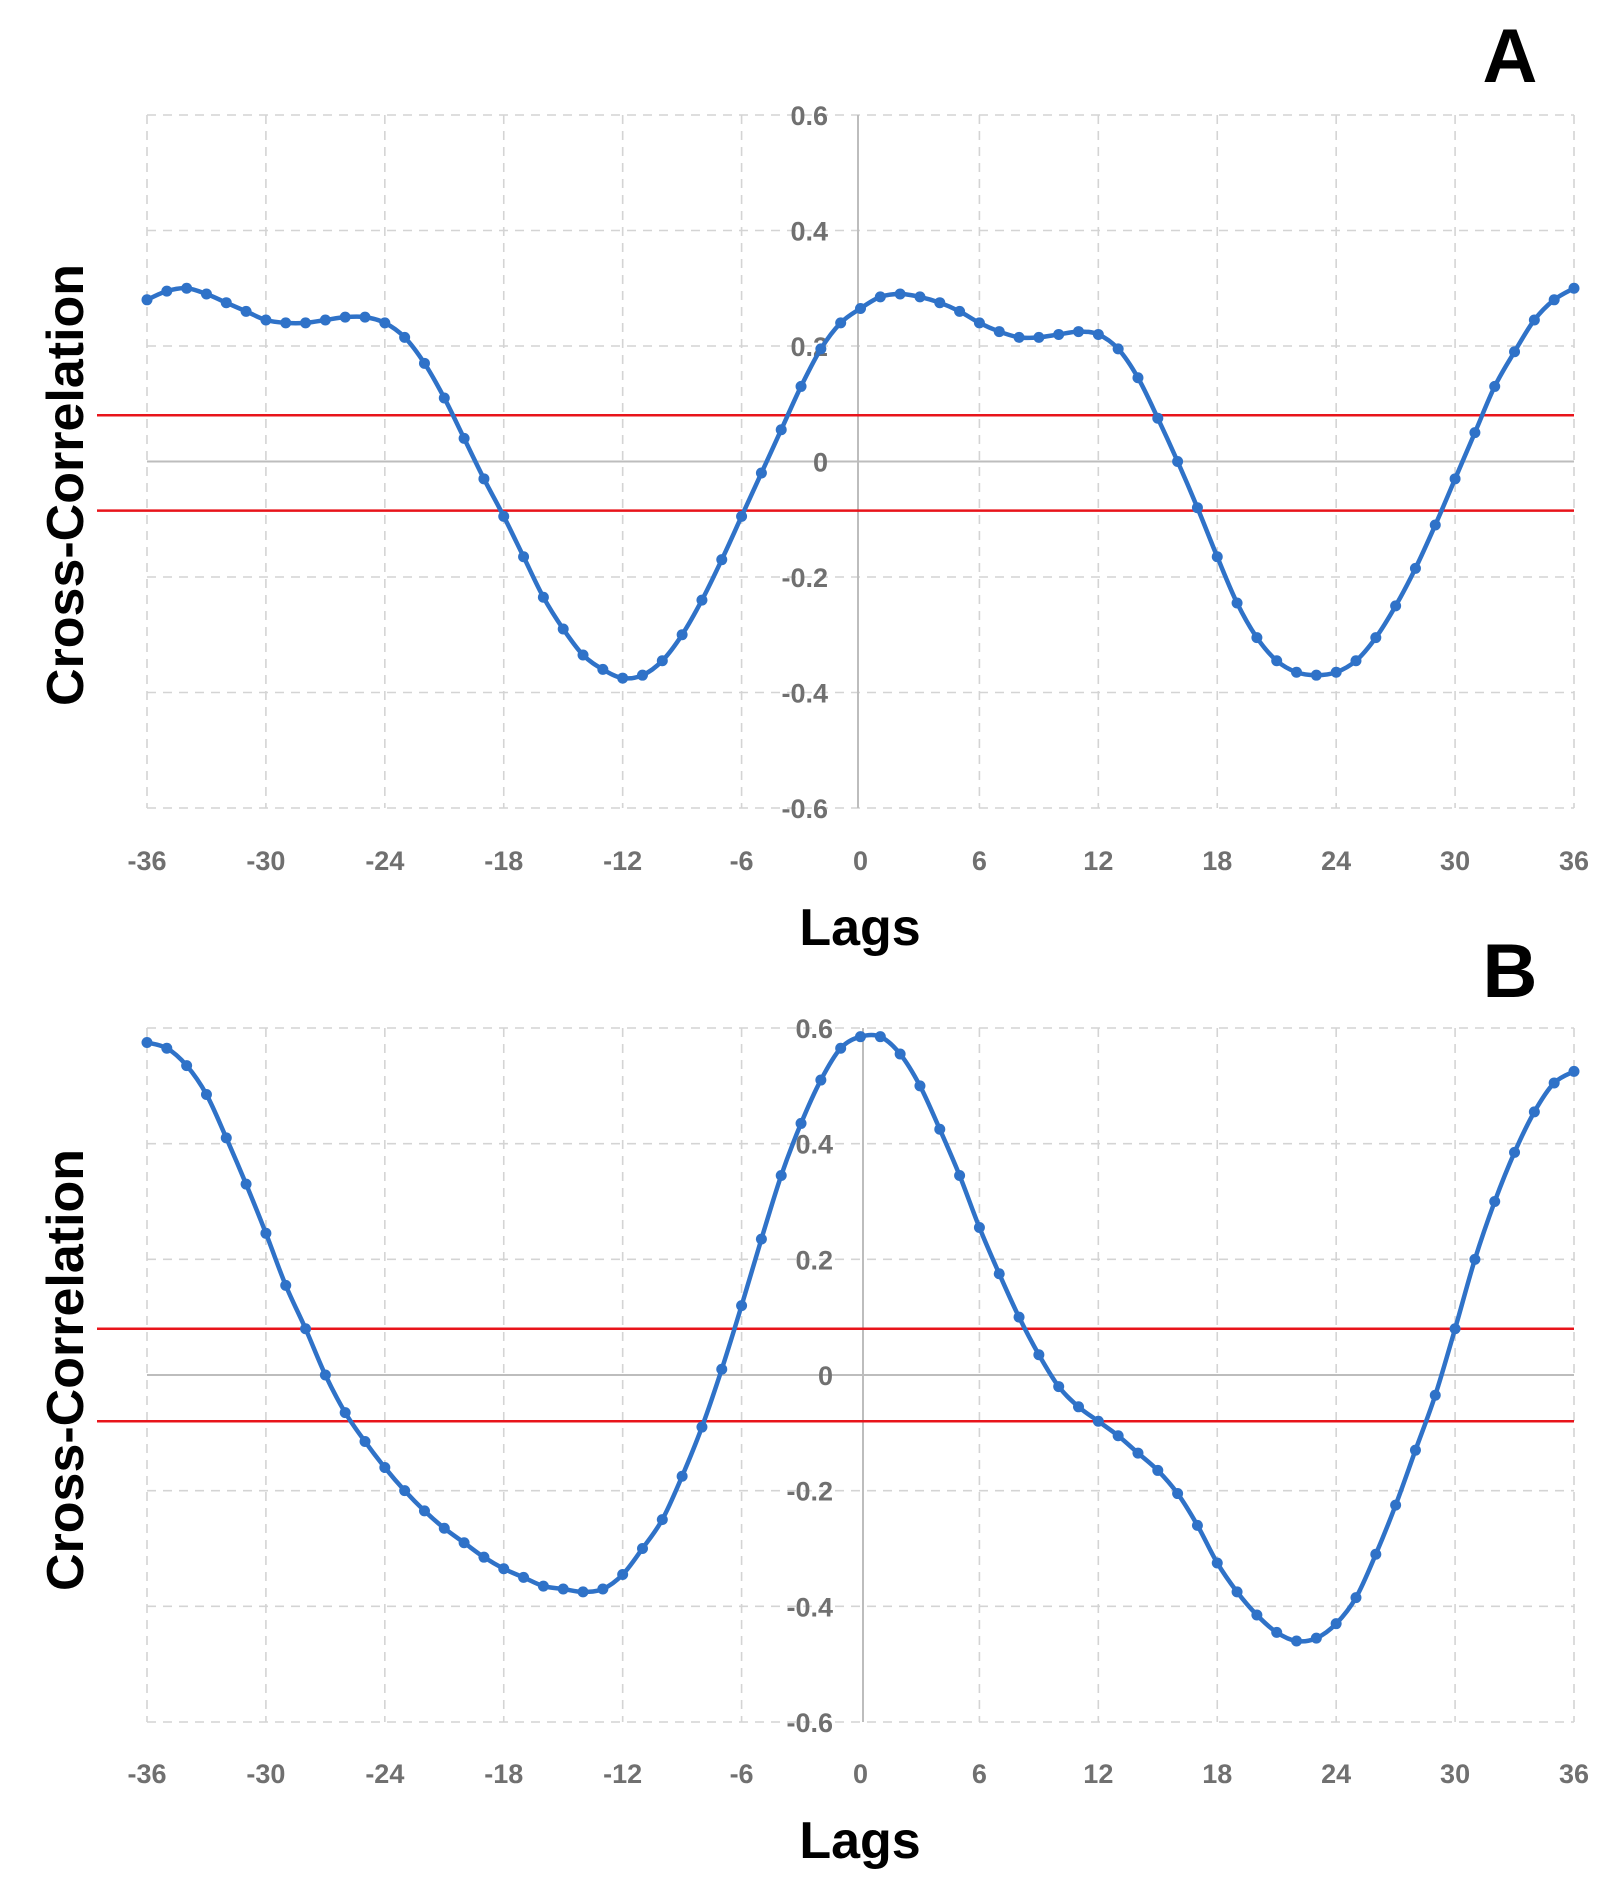  I want to click on chart-b-xtick-label: -36, so click(146, 1774).